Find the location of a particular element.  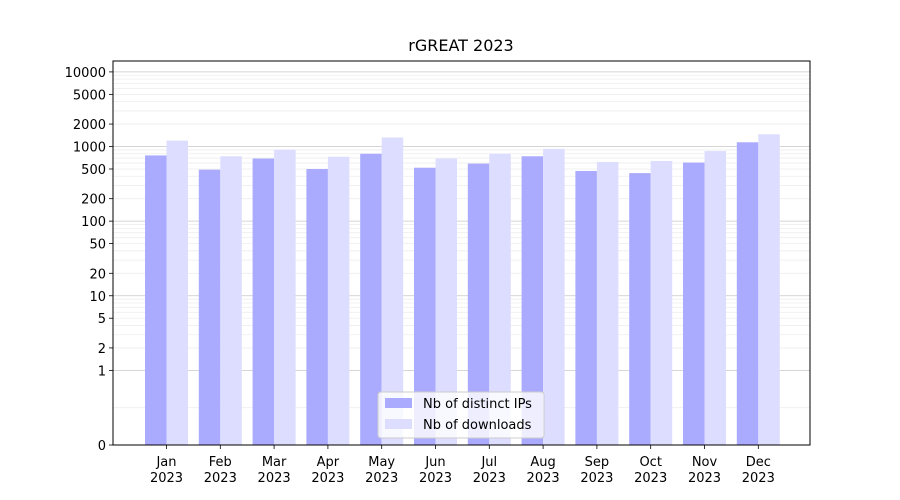

y-tick-label: 200 is located at coordinates (93, 200).